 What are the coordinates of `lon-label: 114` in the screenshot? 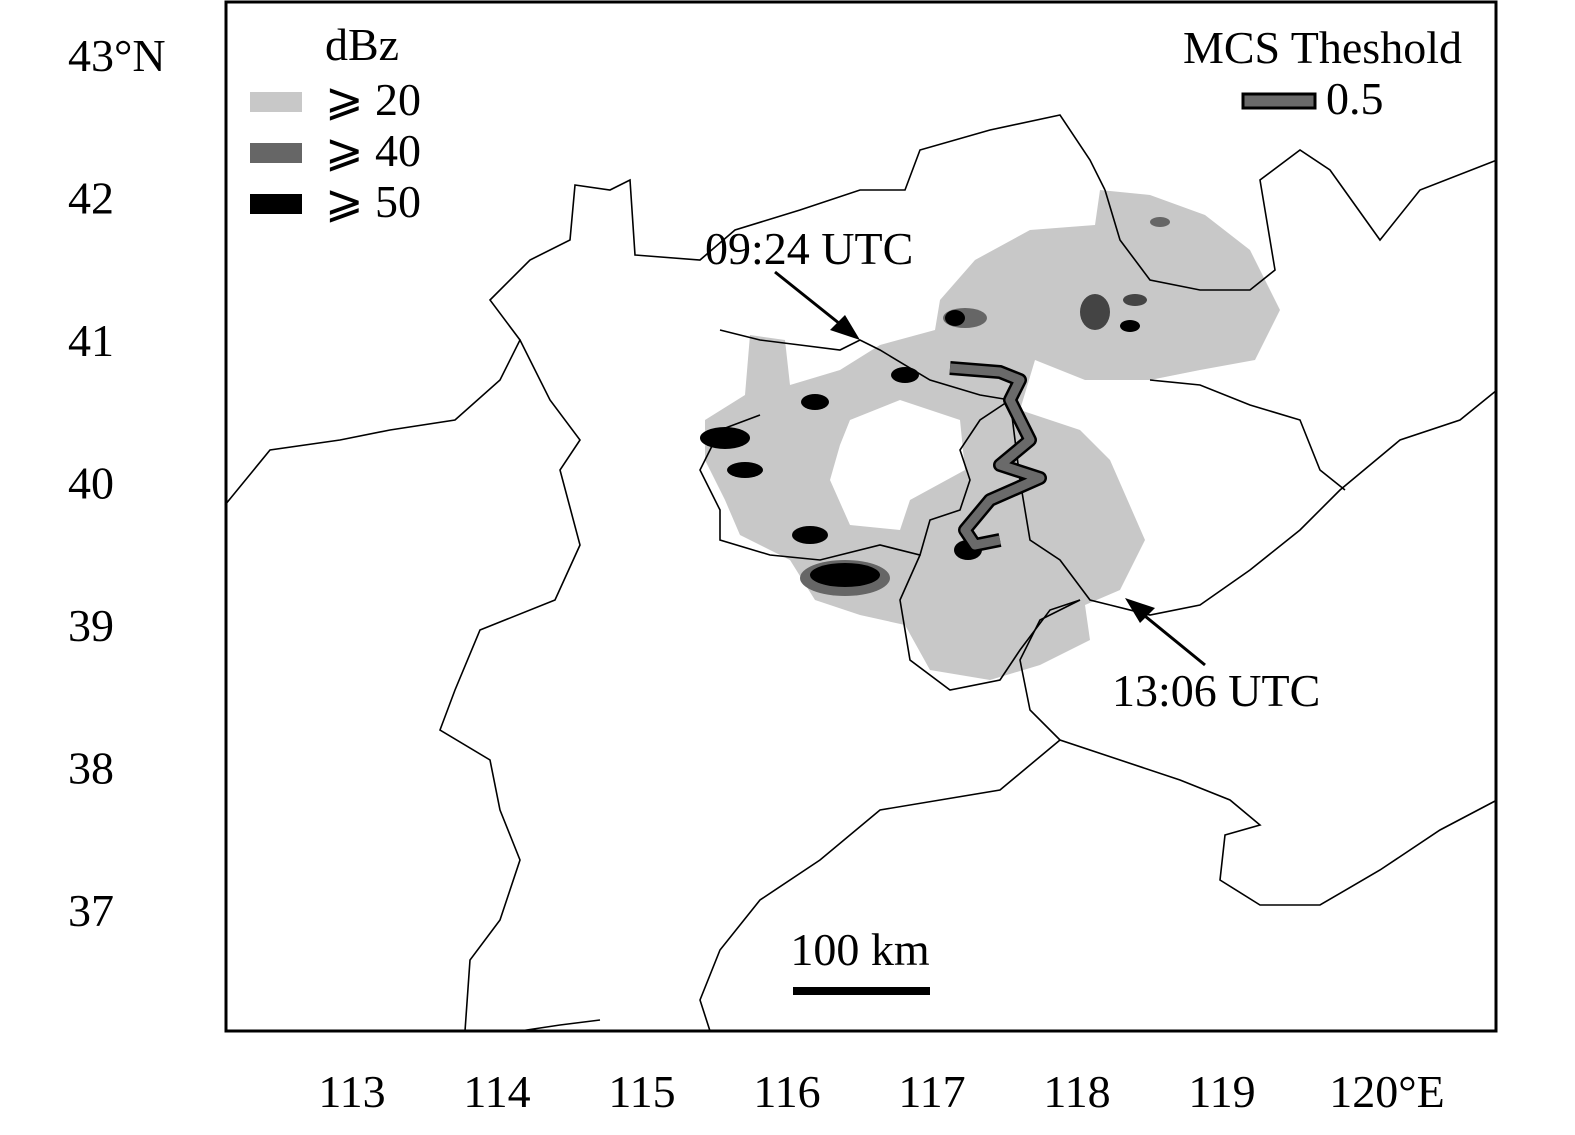 It's located at (496, 1091).